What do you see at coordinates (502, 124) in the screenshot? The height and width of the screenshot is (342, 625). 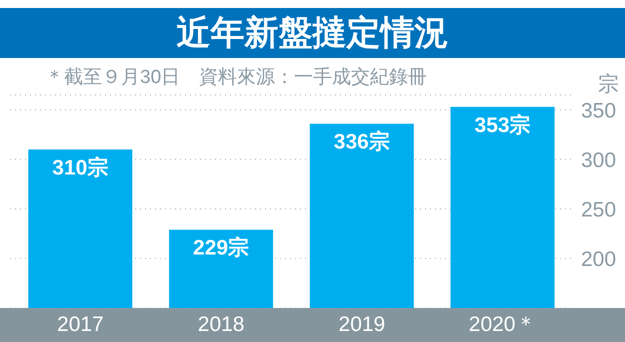 I see `data-label: 353宗` at bounding box center [502, 124].